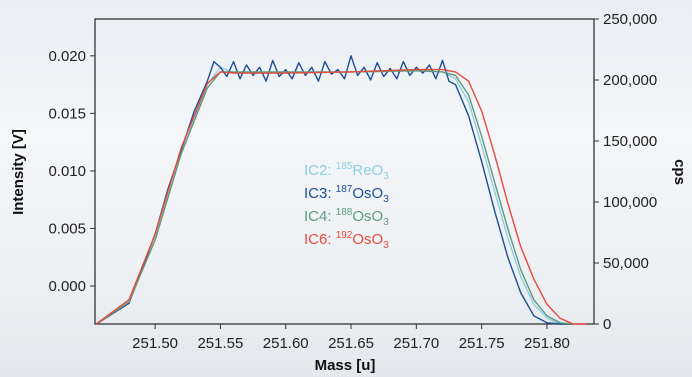  What do you see at coordinates (346, 194) in the screenshot?
I see `legend-item-ic3: IC3: 187OsO3` at bounding box center [346, 194].